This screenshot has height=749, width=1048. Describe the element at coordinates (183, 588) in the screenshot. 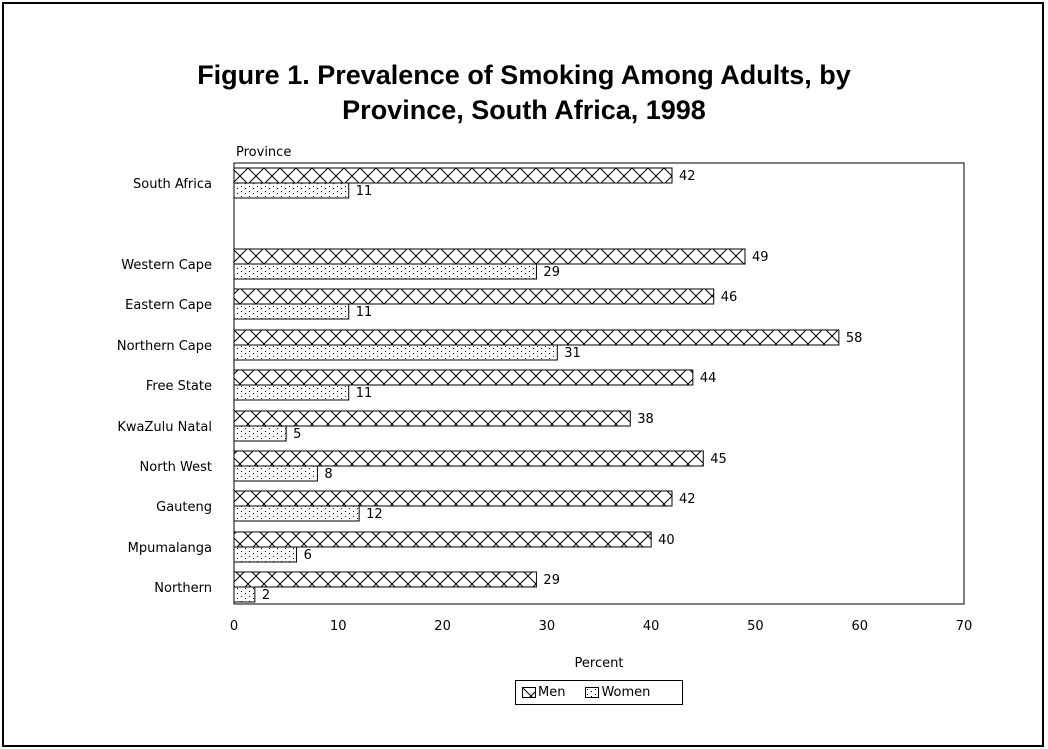

I see `category-label-northern: Northern` at that location.